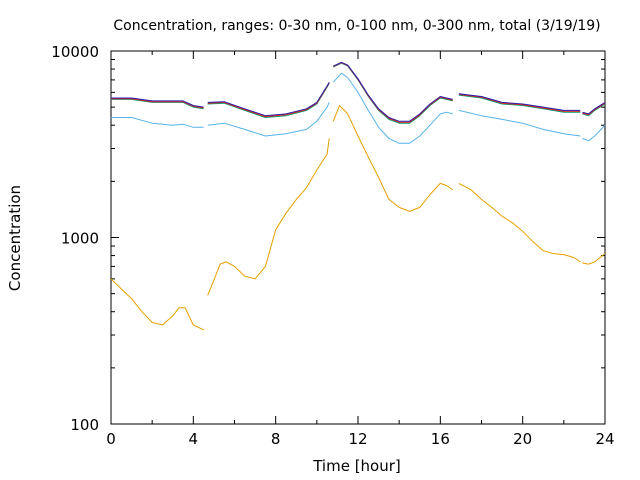  Describe the element at coordinates (604, 439) in the screenshot. I see `x-tick-label: 24` at that location.